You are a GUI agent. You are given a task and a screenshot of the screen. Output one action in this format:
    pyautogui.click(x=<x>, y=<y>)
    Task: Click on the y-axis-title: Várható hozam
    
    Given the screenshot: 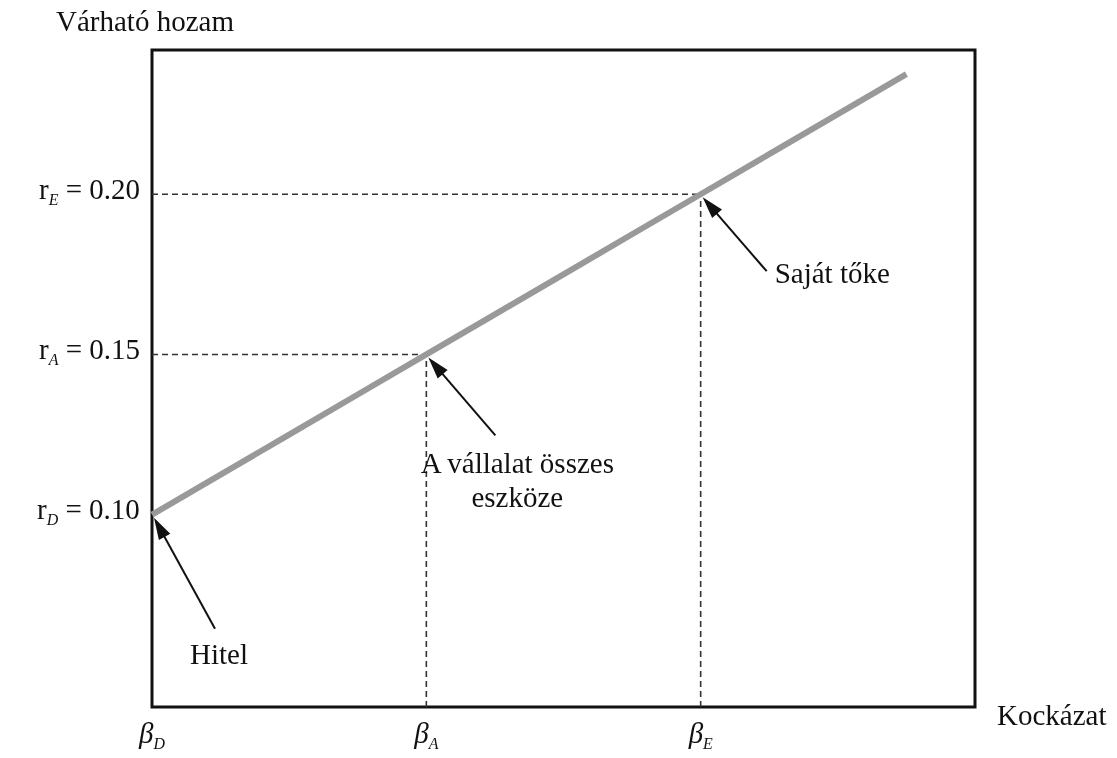 What is the action you would take?
    pyautogui.click(x=145, y=21)
    